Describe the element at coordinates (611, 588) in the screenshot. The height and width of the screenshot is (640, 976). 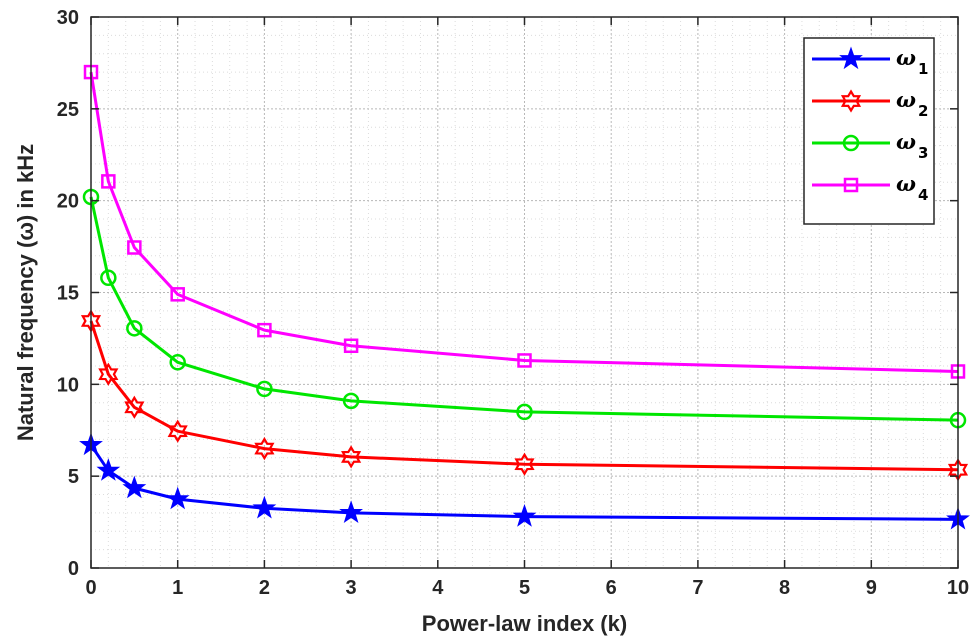
I see `x-tick-label: 6` at that location.